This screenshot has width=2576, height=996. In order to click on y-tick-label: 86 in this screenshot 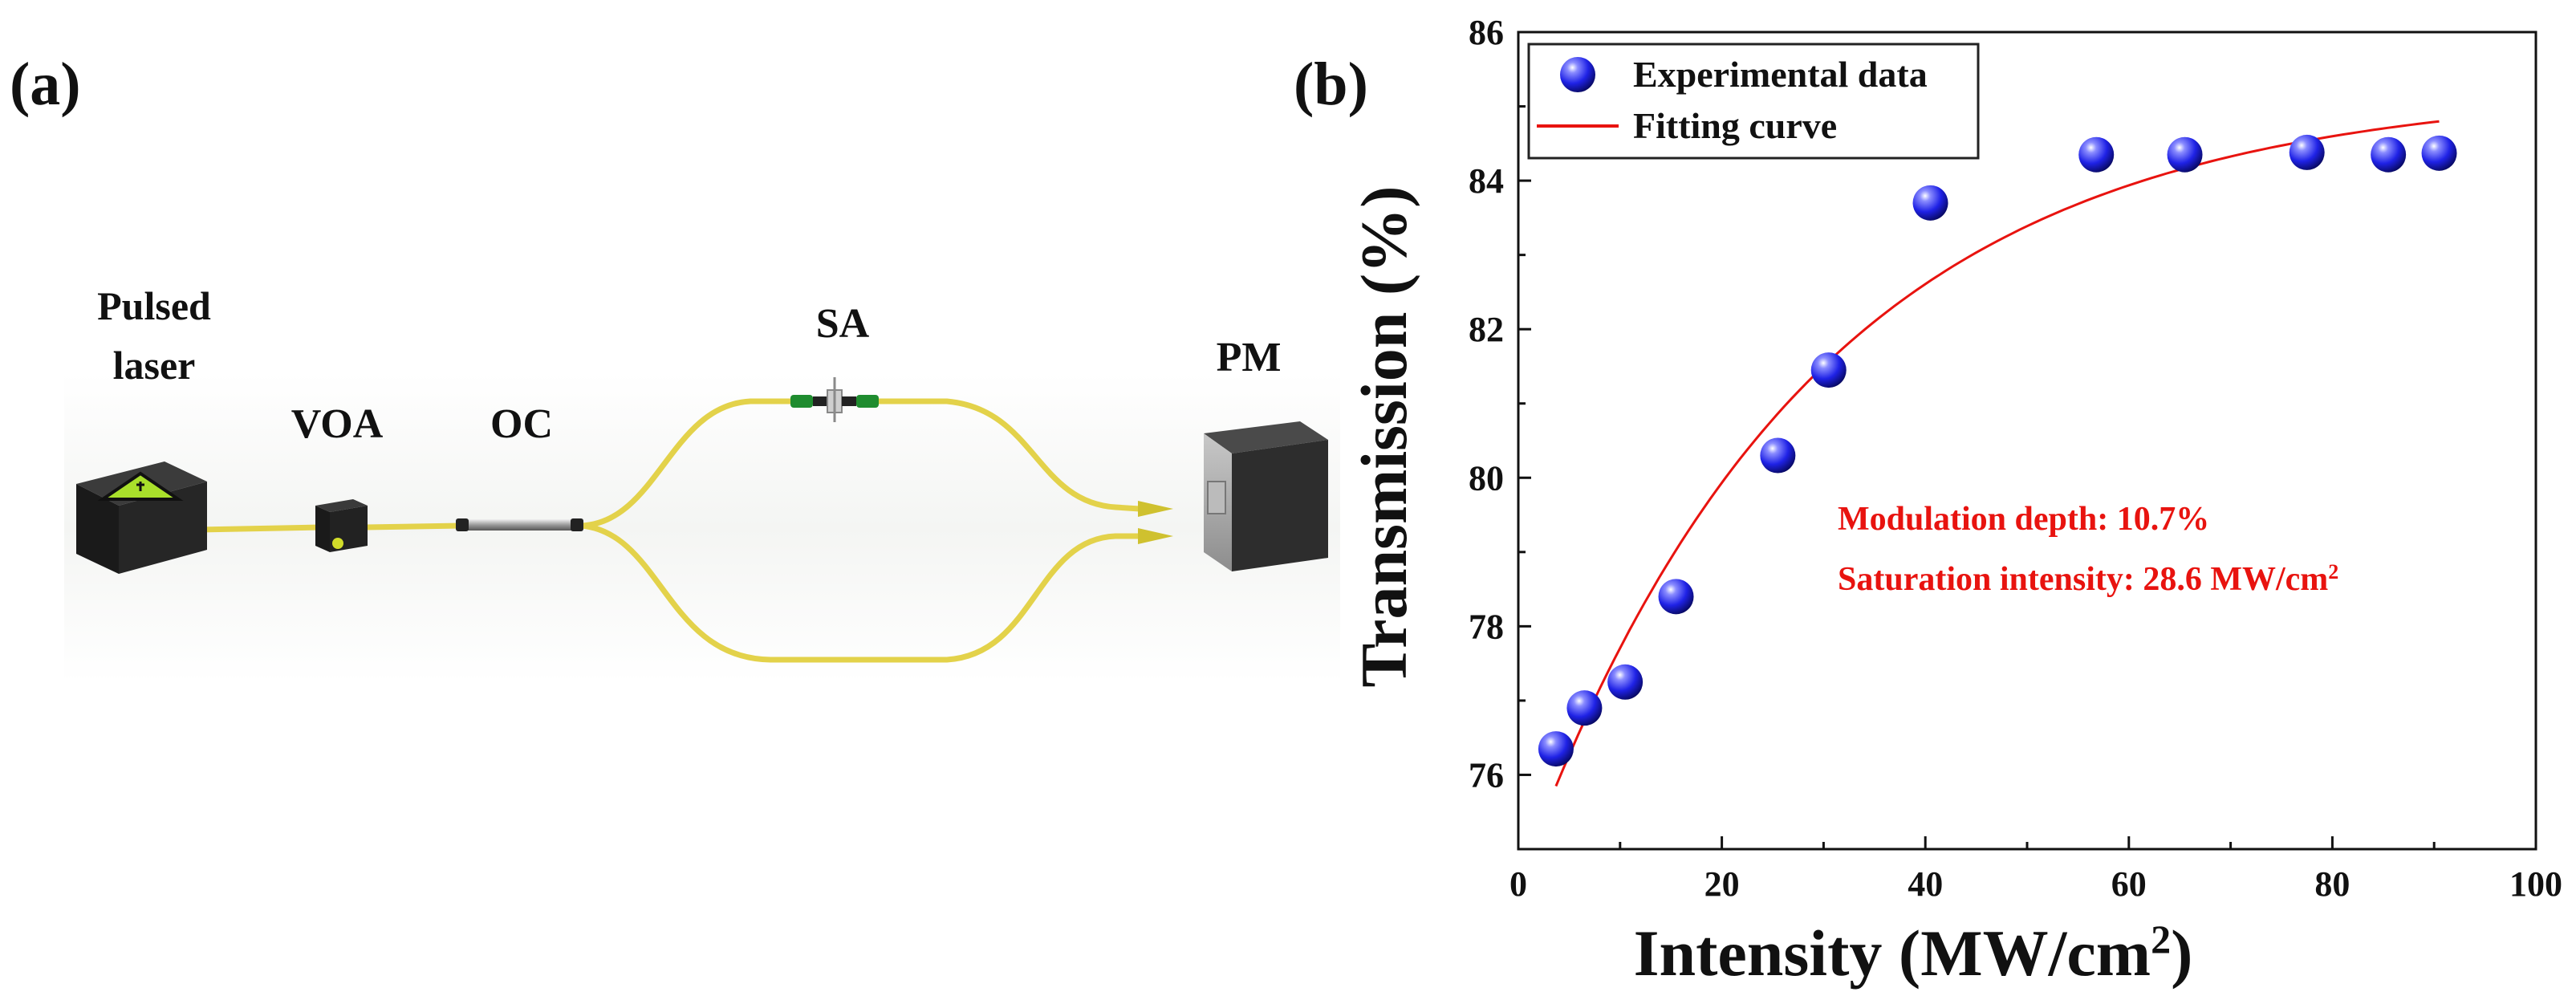, I will do `click(1486, 32)`.